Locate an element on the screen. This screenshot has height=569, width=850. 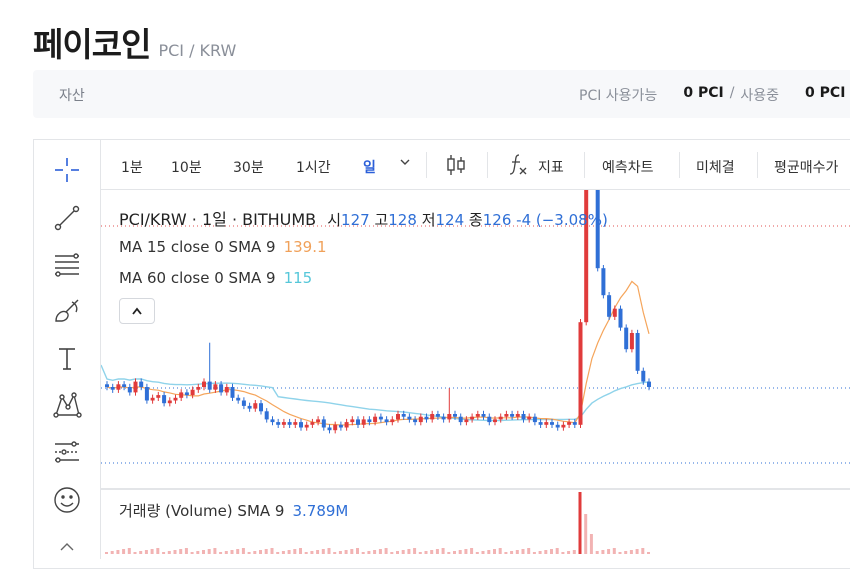
more-tools-icon is located at coordinates (67, 545).